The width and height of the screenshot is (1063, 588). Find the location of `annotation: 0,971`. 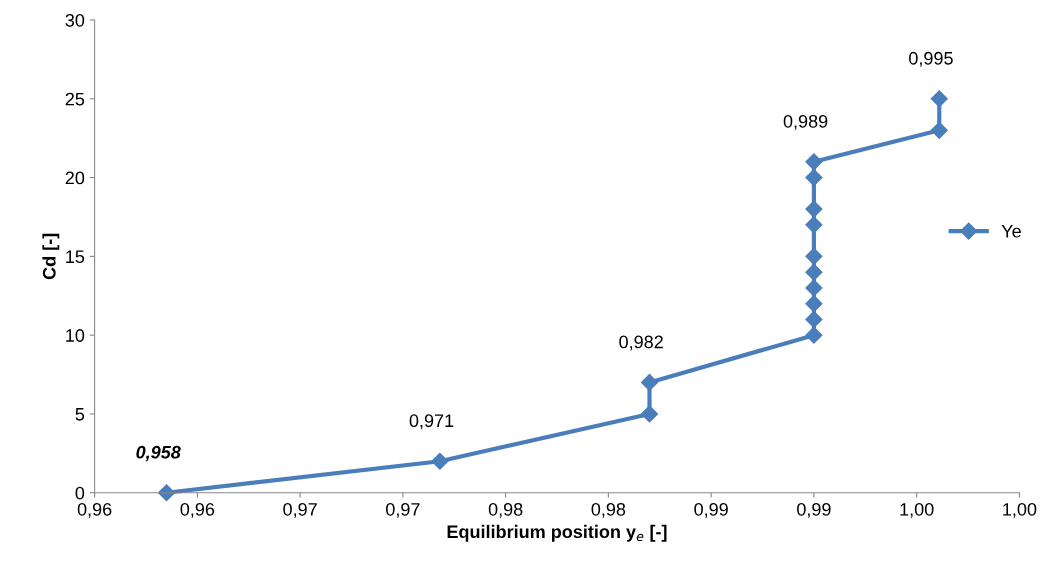

annotation: 0,971 is located at coordinates (431, 422).